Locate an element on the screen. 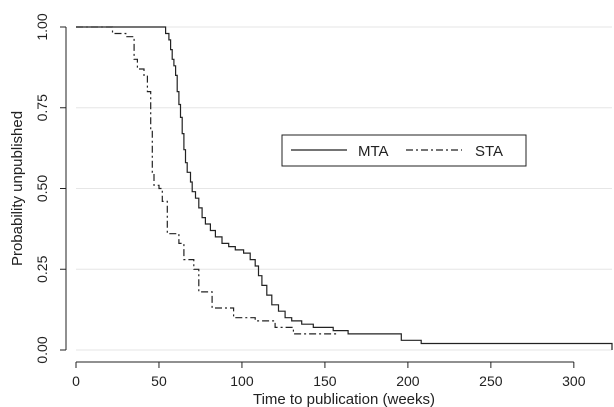  y-tick-label-1: 0.25 is located at coordinates (42, 268).